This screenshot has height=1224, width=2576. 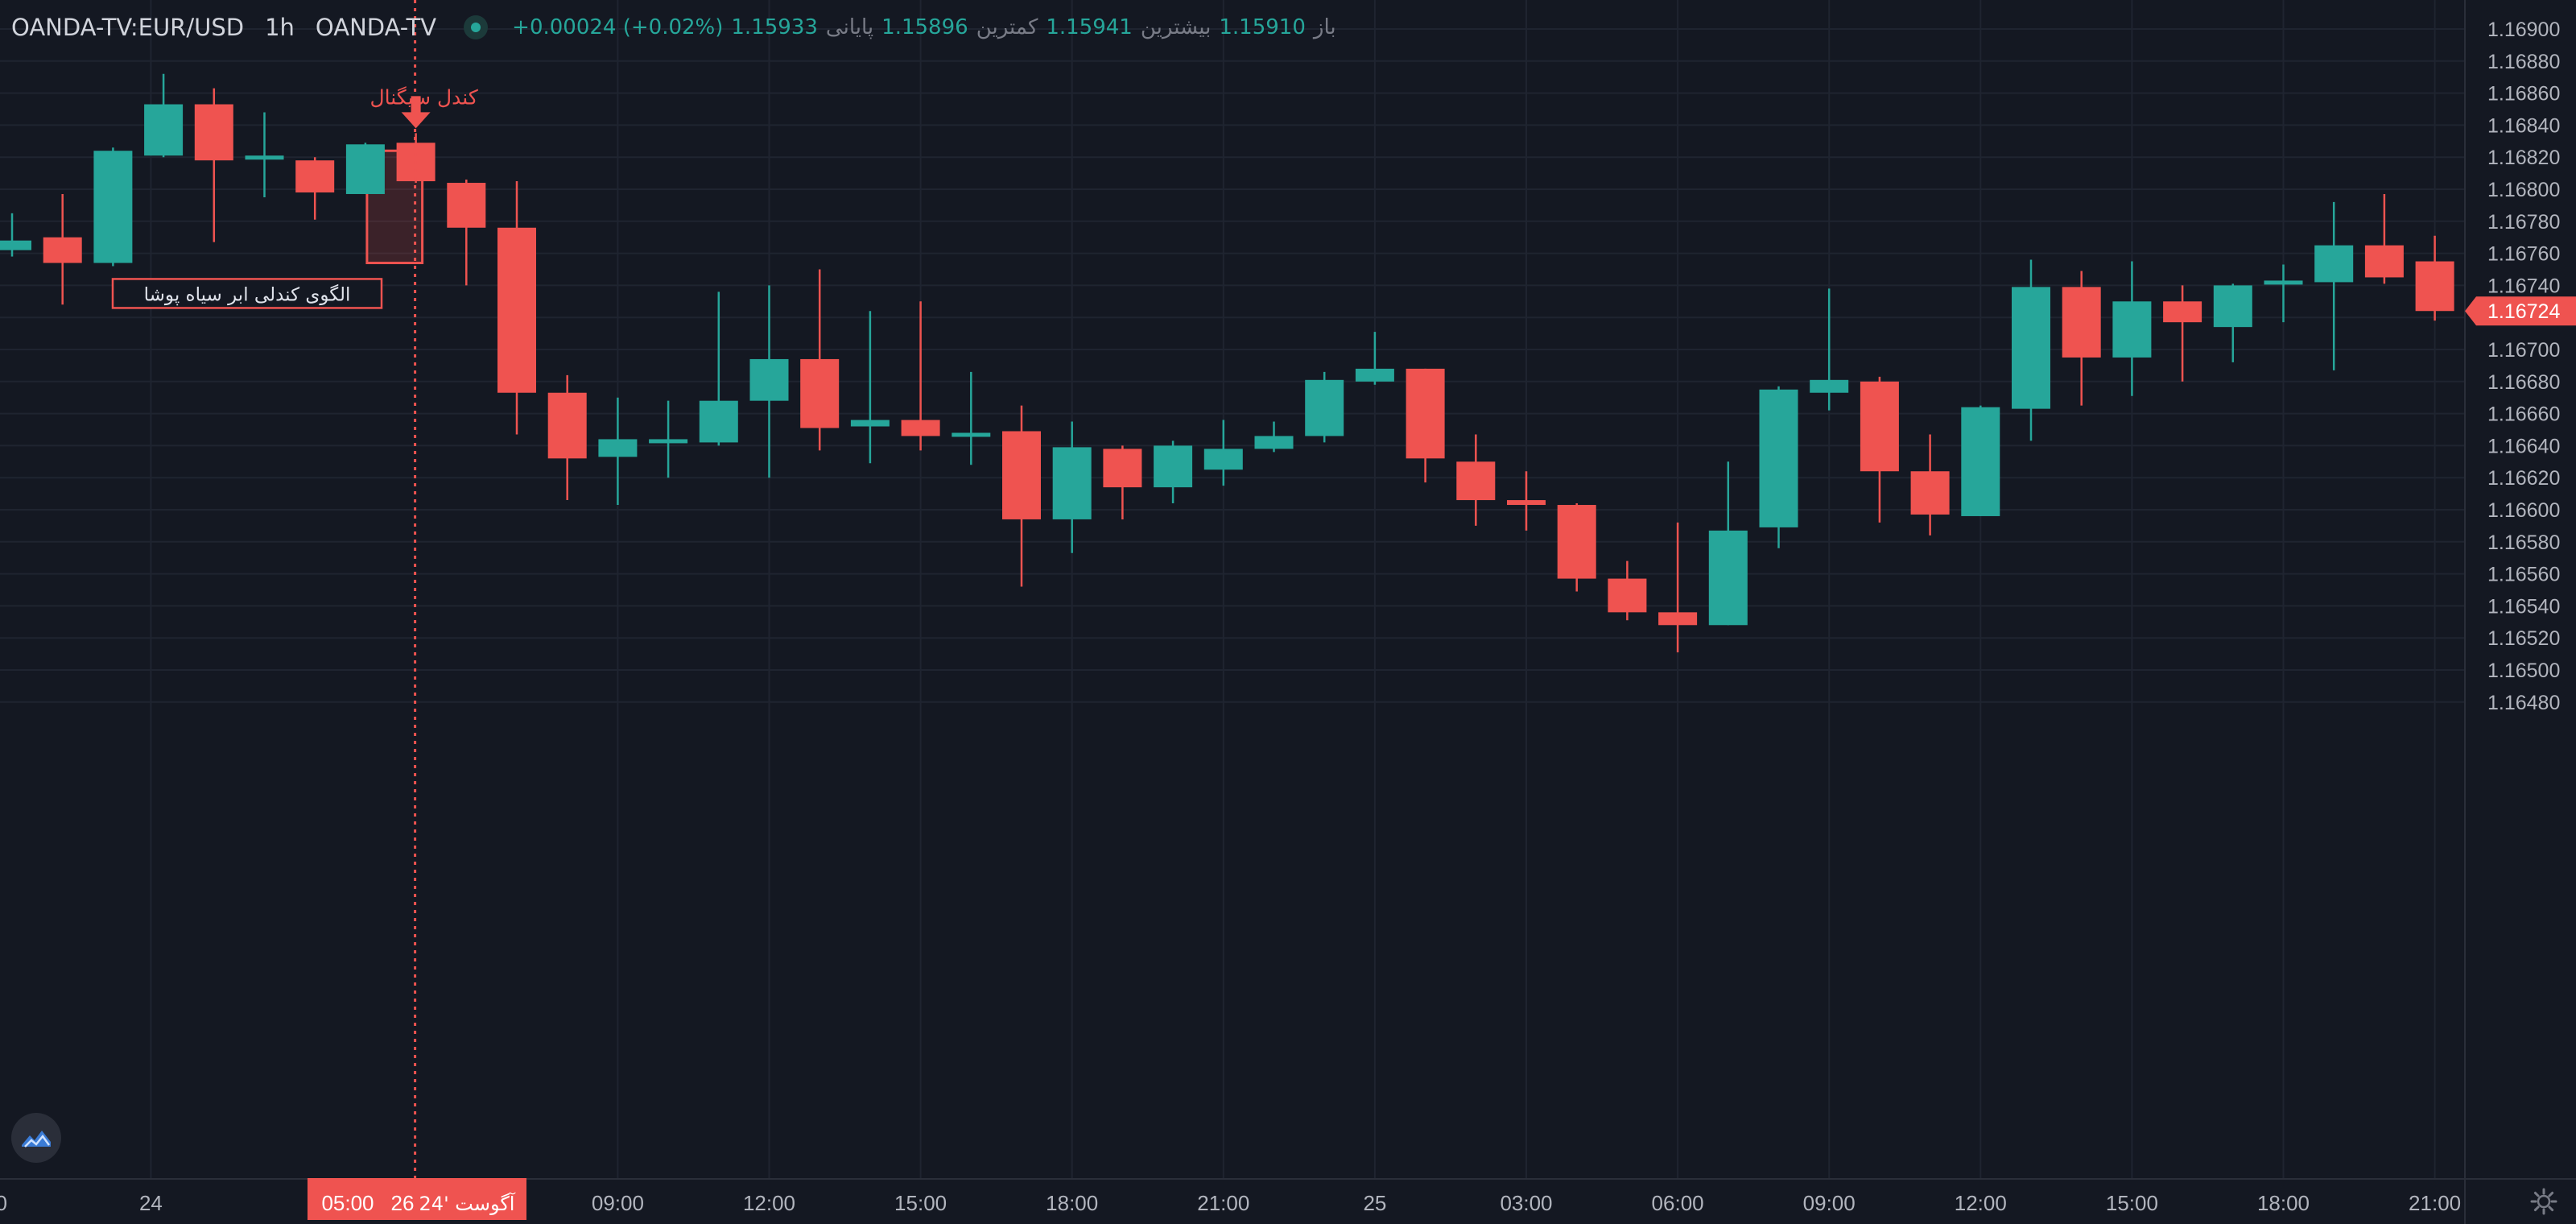 What do you see at coordinates (920, 1203) in the screenshot?
I see `time-tick-label: 15:00` at bounding box center [920, 1203].